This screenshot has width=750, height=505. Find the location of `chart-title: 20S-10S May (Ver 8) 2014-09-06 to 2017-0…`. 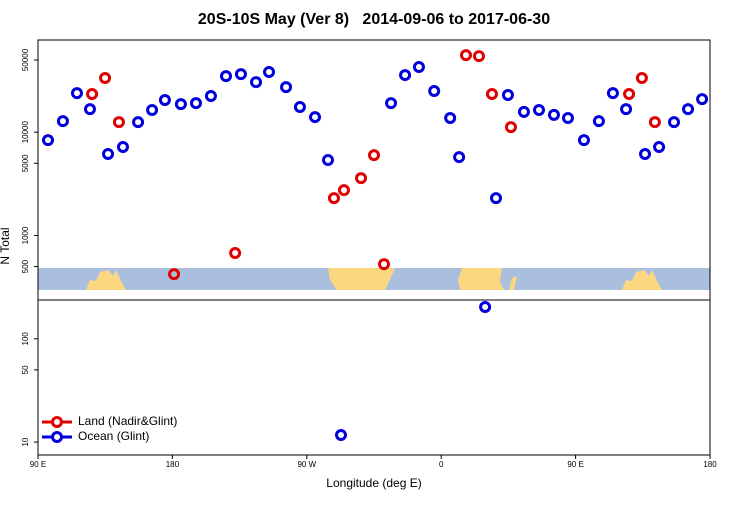

chart-title: 20S-10S May (Ver 8) 2014-09-06 to 2017-0… is located at coordinates (374, 19).